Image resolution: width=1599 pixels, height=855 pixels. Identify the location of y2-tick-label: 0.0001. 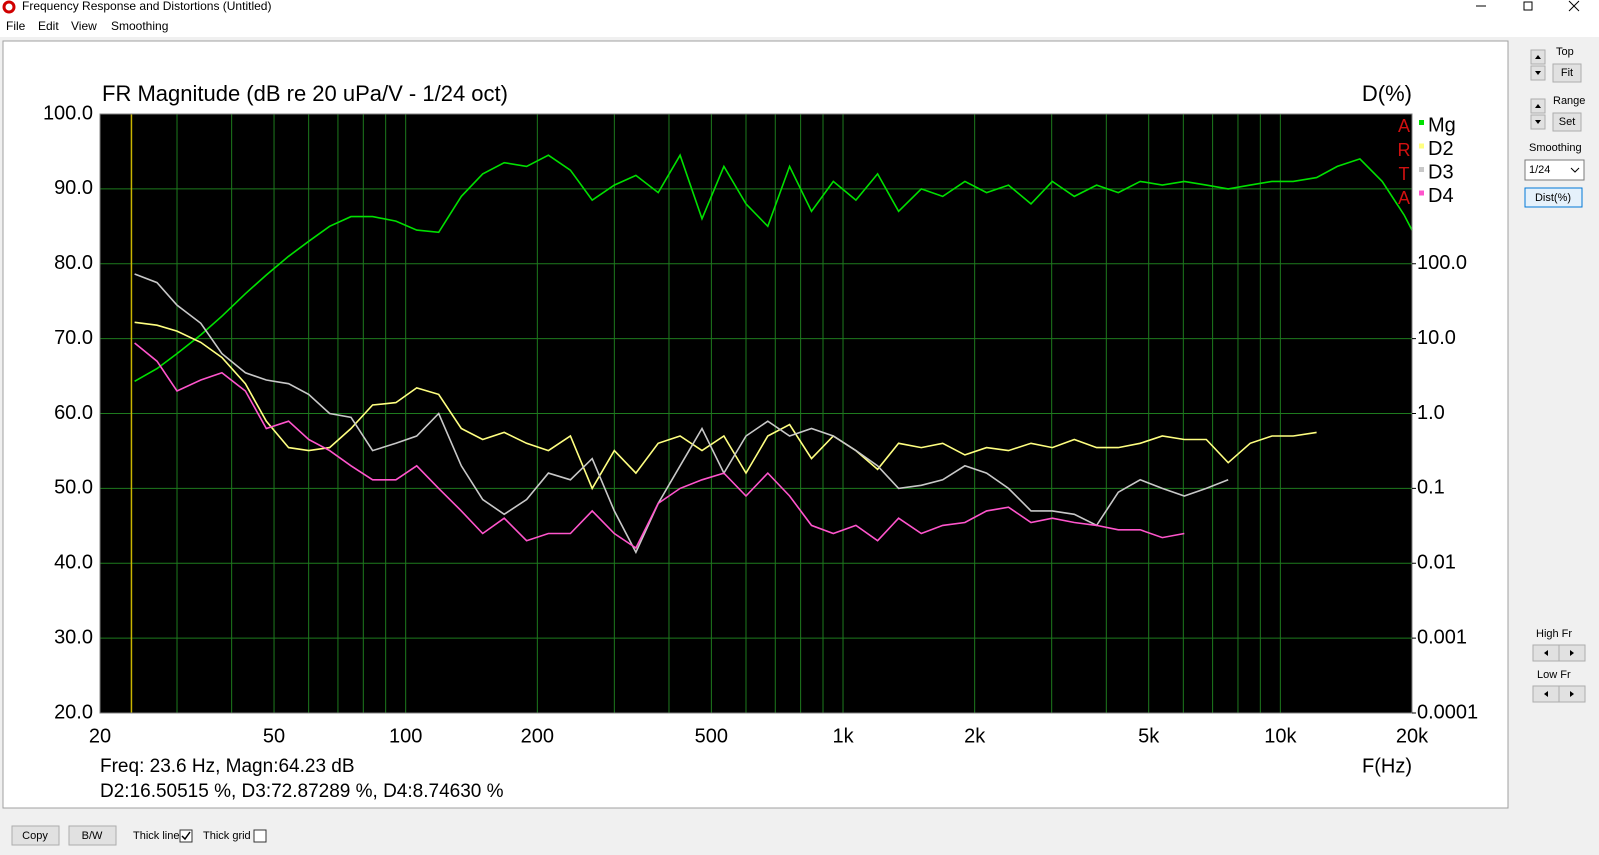
(1447, 712).